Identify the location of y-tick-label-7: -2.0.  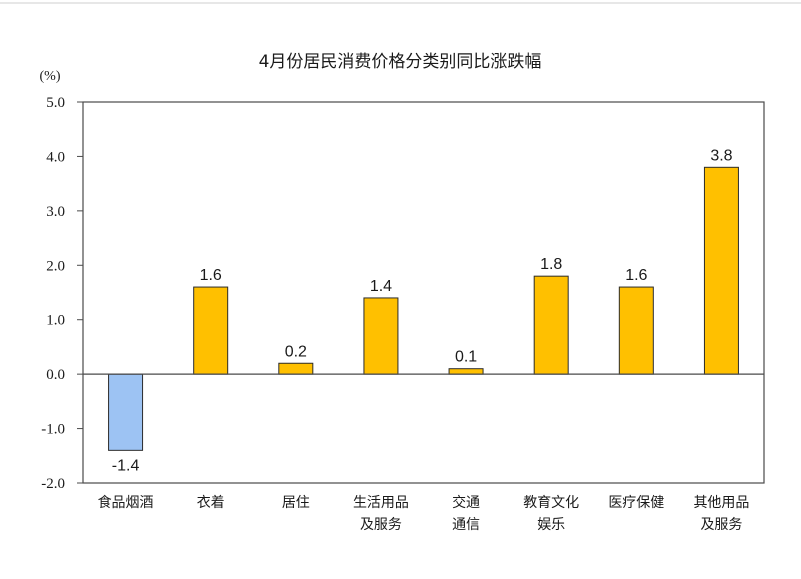
(53, 484).